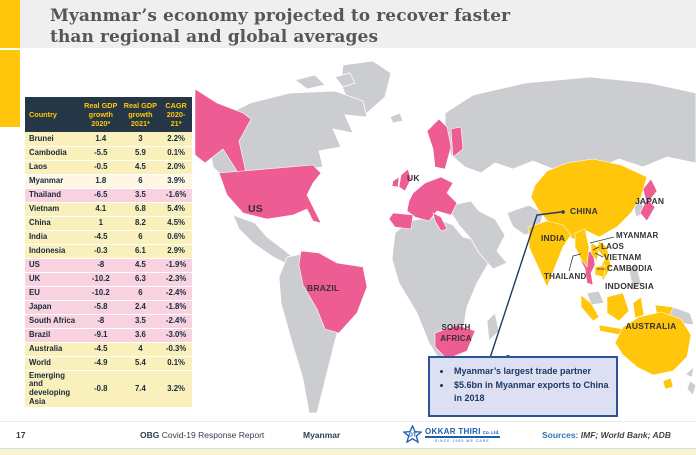 The height and width of the screenshot is (455, 696). I want to click on laos-leader-line, so click(596, 248).